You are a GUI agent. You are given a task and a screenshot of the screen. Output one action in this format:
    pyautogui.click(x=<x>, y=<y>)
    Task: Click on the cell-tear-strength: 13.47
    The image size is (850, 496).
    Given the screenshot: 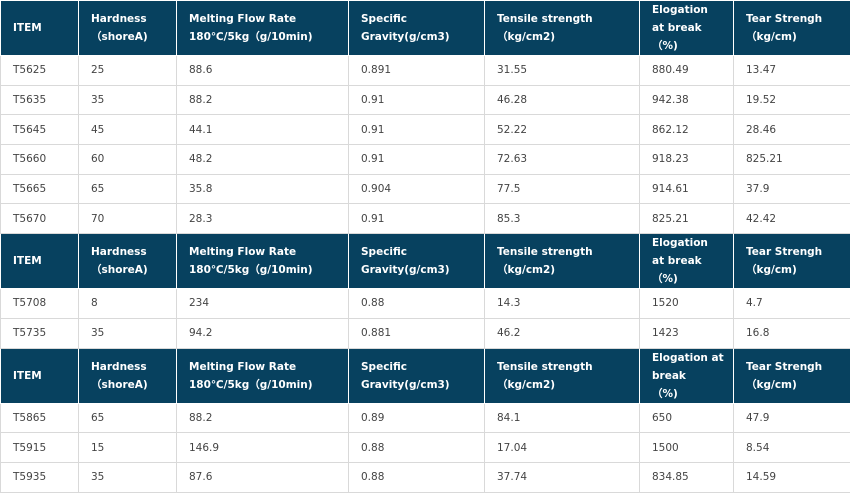 What is the action you would take?
    pyautogui.click(x=791, y=70)
    